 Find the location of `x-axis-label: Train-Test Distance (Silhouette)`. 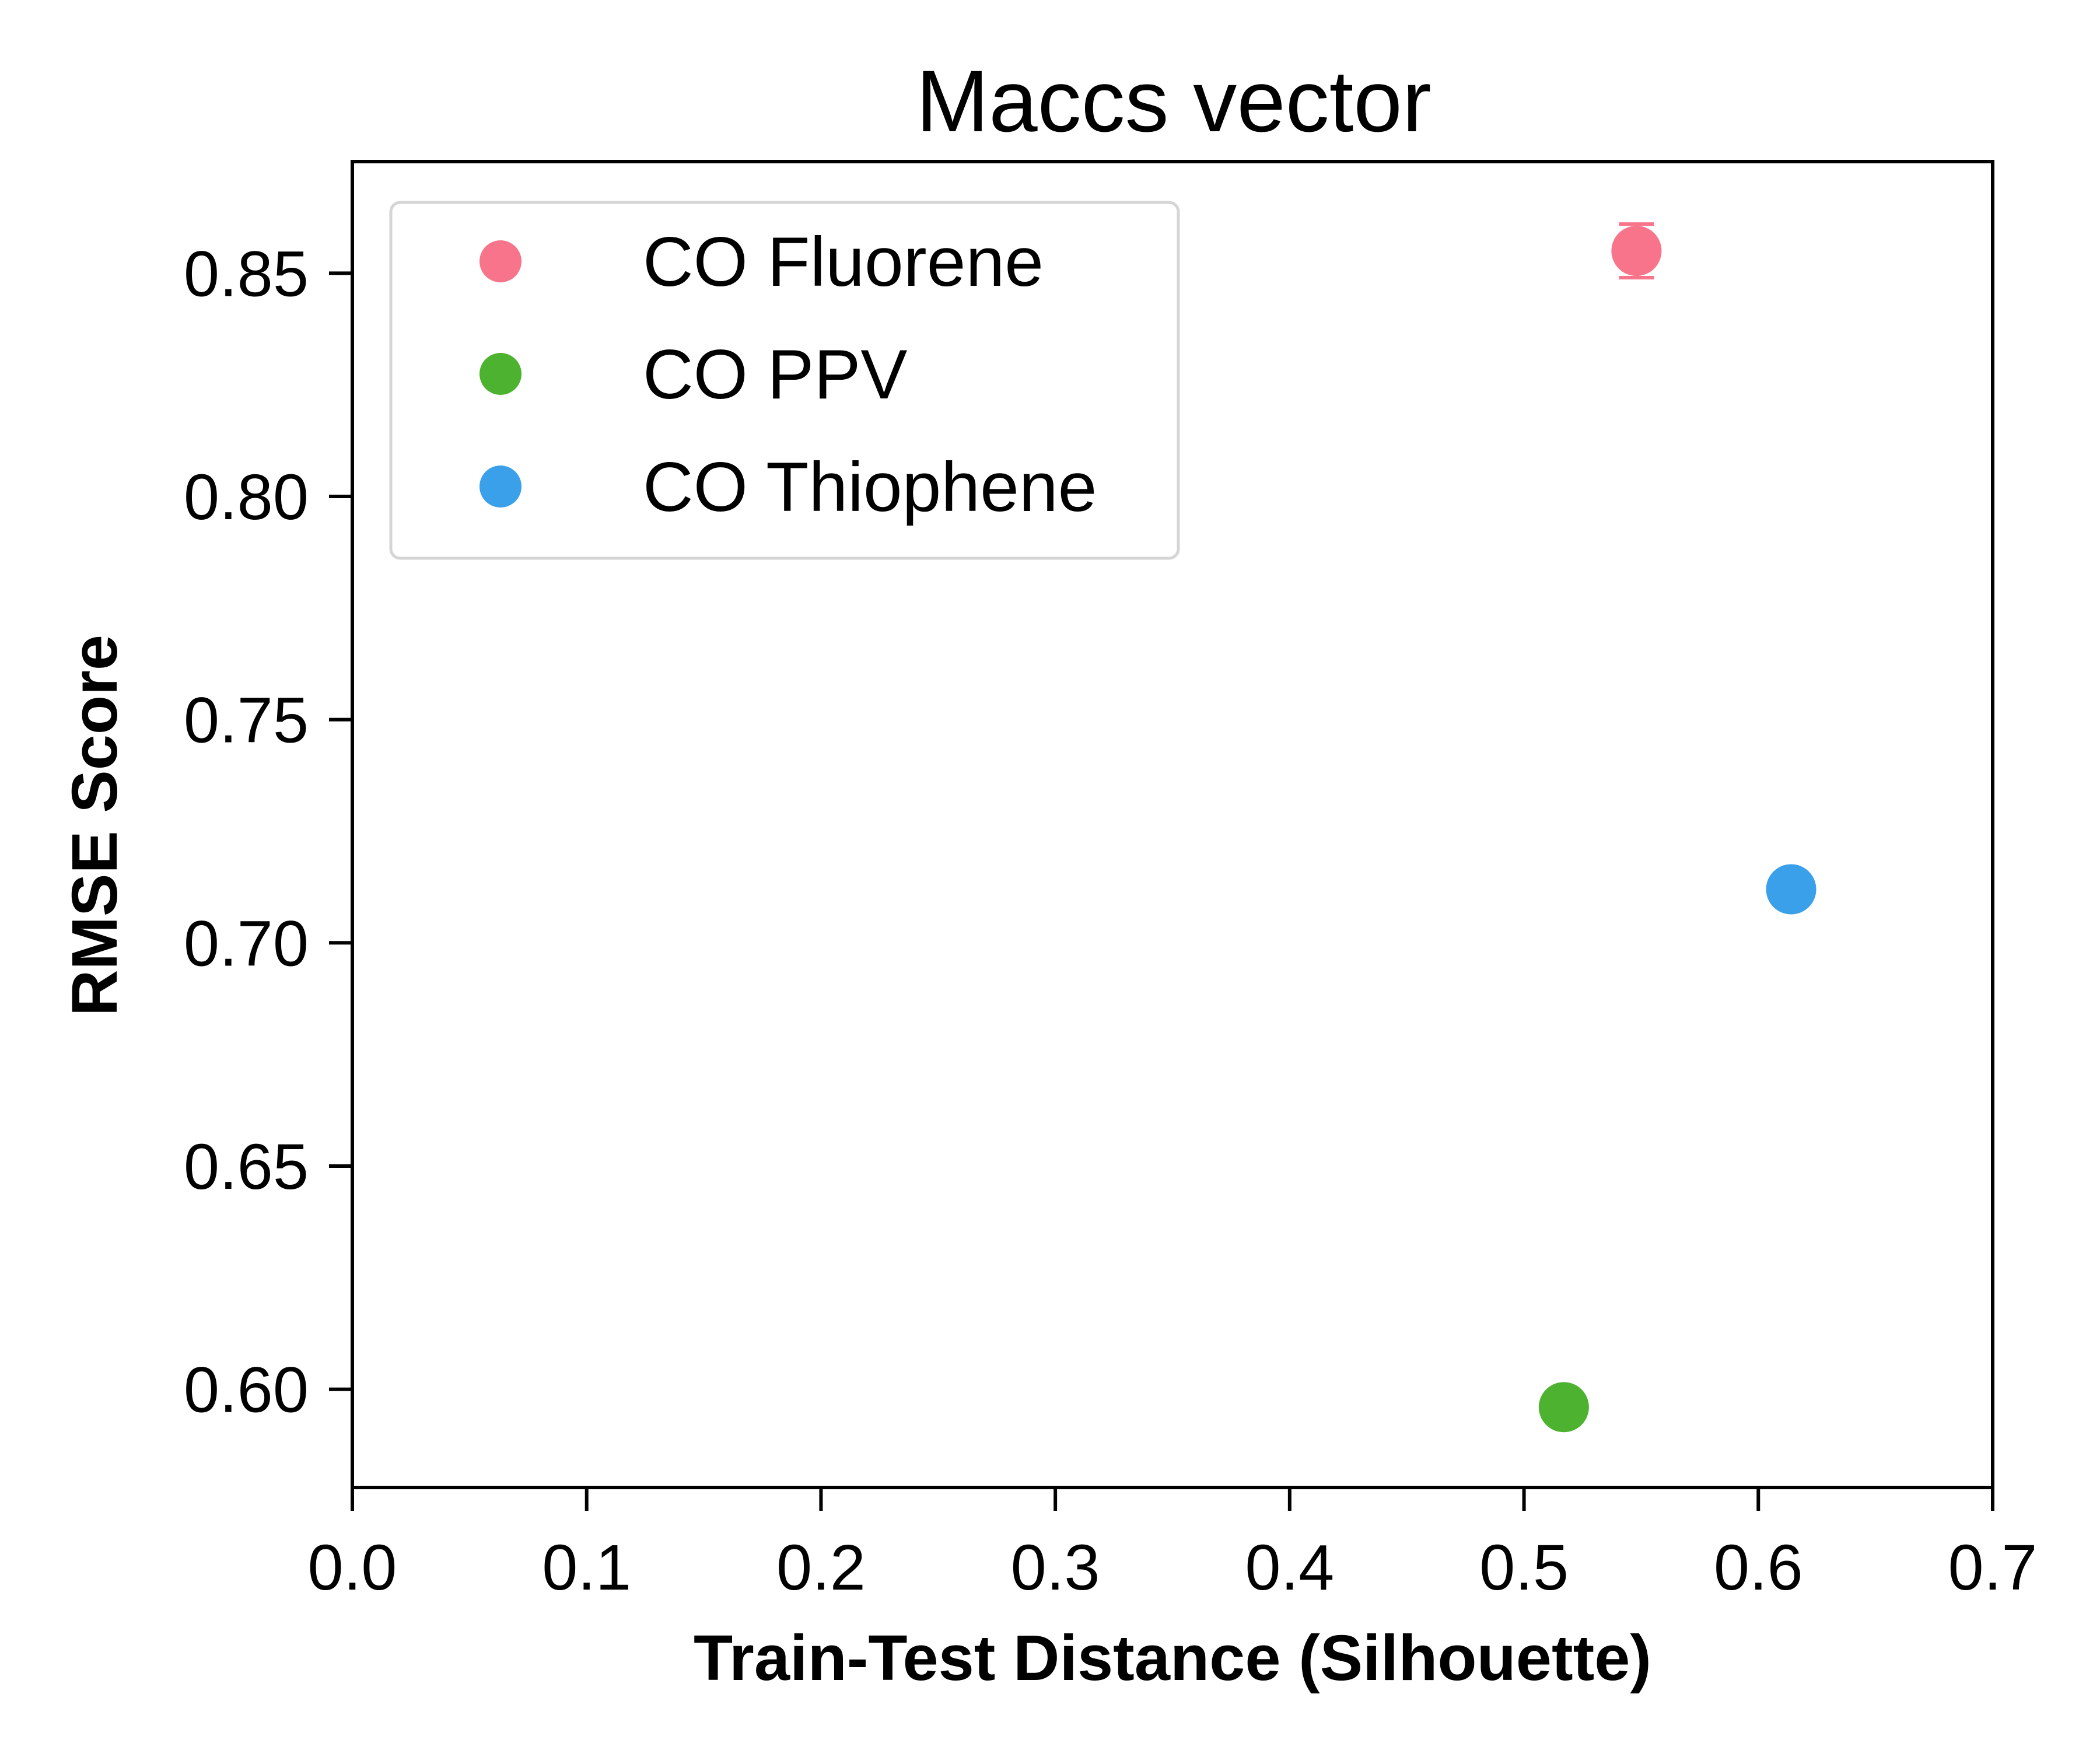

x-axis-label: Train-Test Distance (Silhouette) is located at coordinates (1172, 1658).